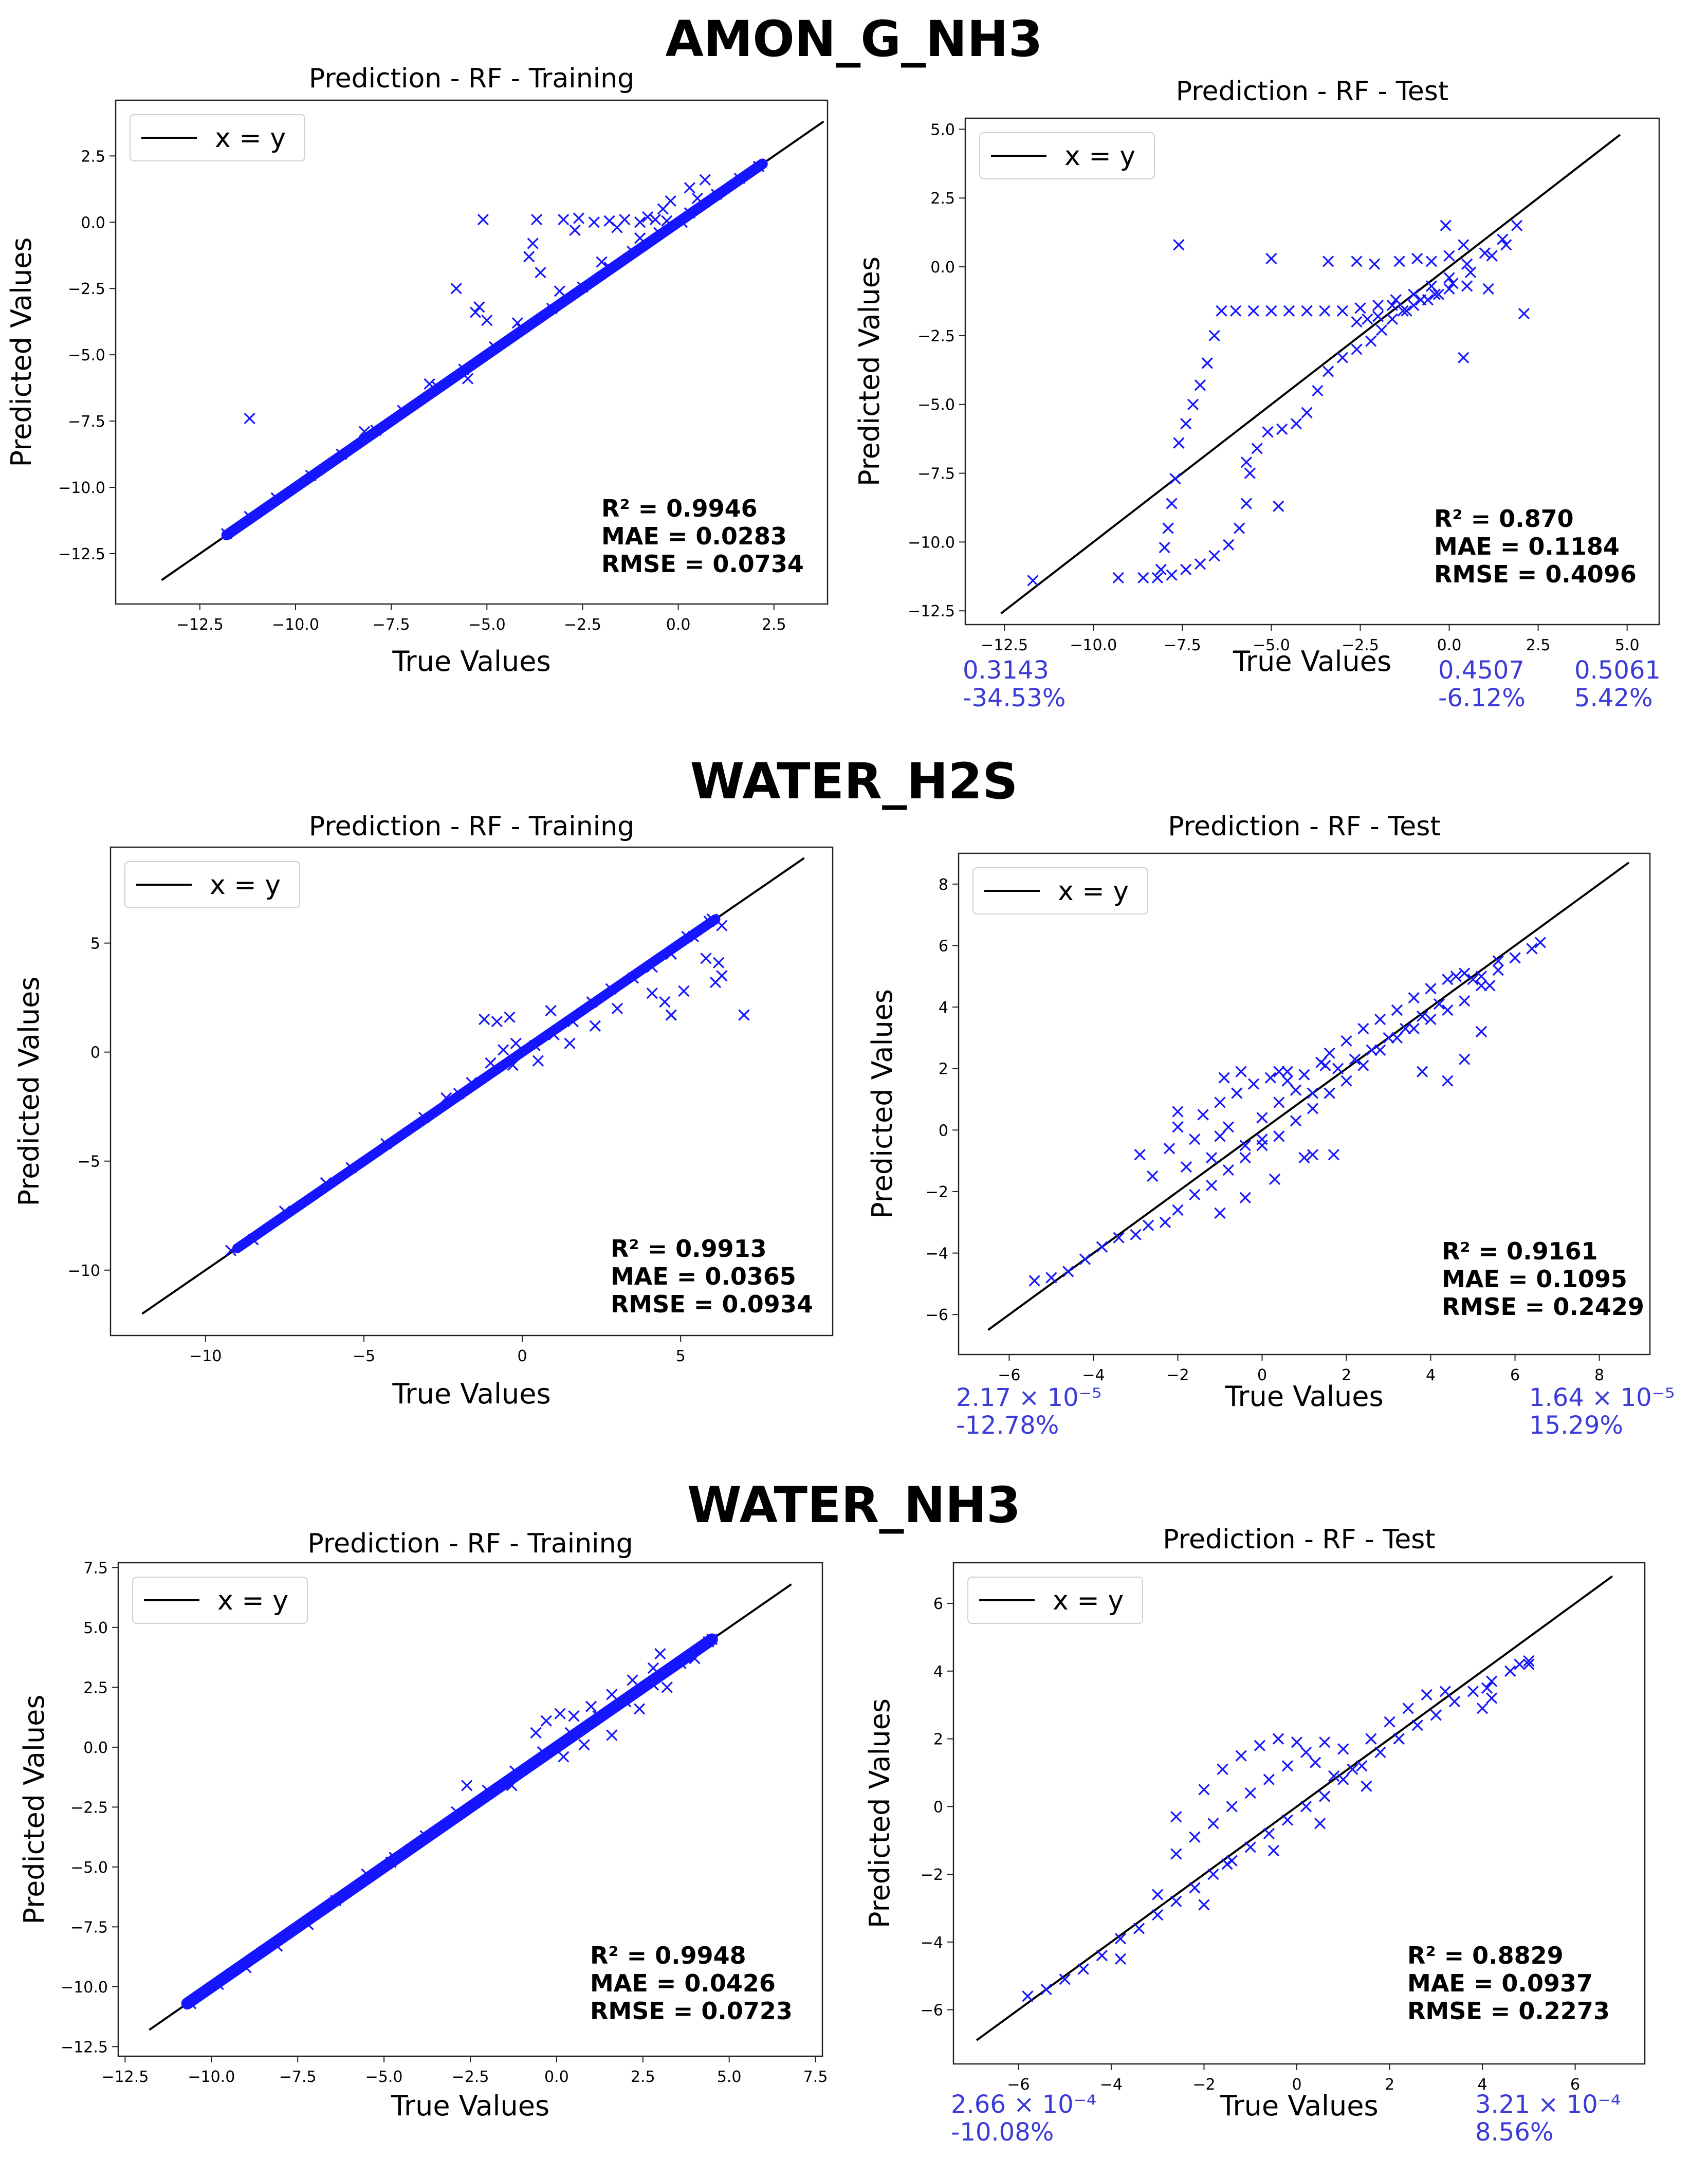 The width and height of the screenshot is (1708, 2158). I want to click on legend-box, so click(218, 137).